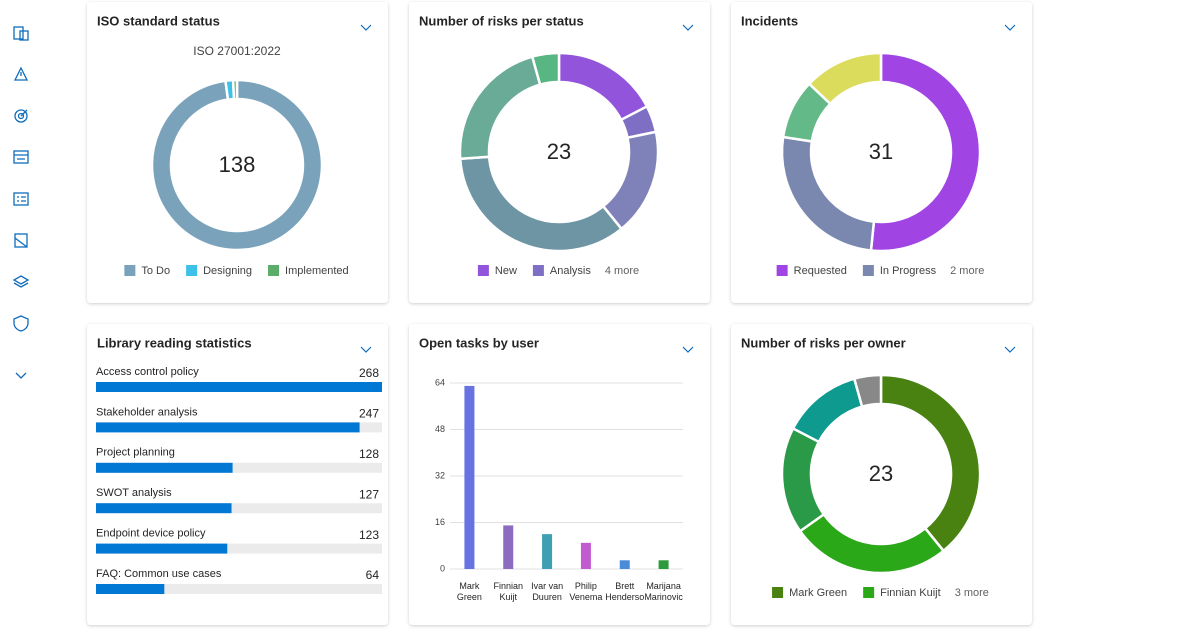  I want to click on y-tick-label: 32, so click(440, 475).